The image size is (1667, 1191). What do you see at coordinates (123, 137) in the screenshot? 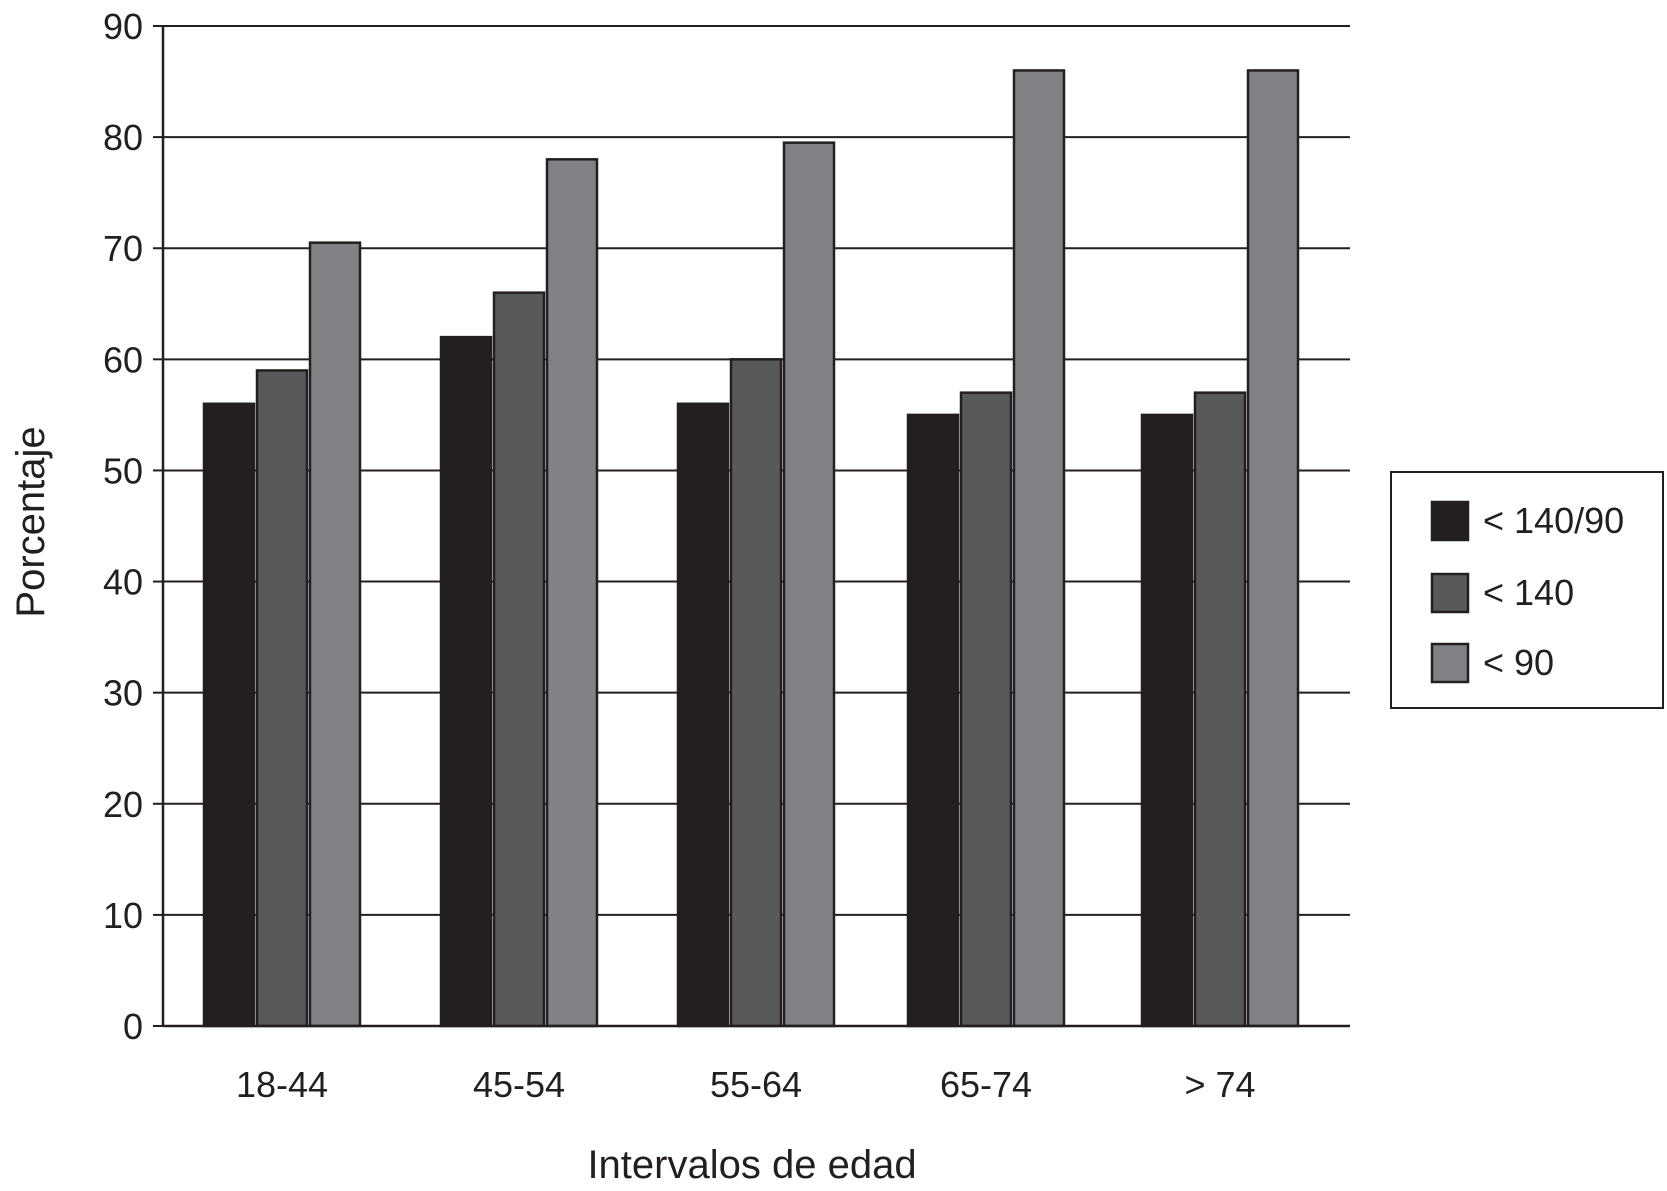
I see `y-tick-label: 80` at bounding box center [123, 137].